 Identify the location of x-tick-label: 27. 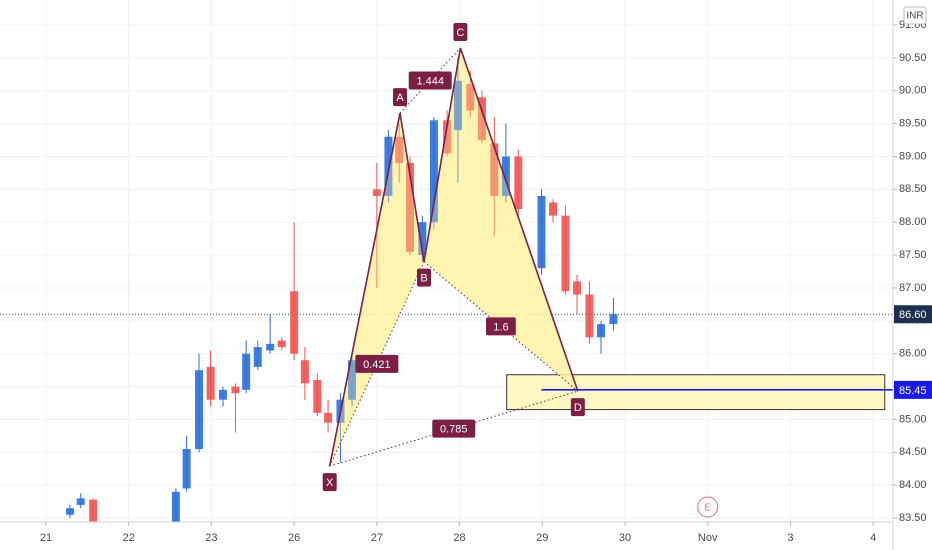
(377, 538).